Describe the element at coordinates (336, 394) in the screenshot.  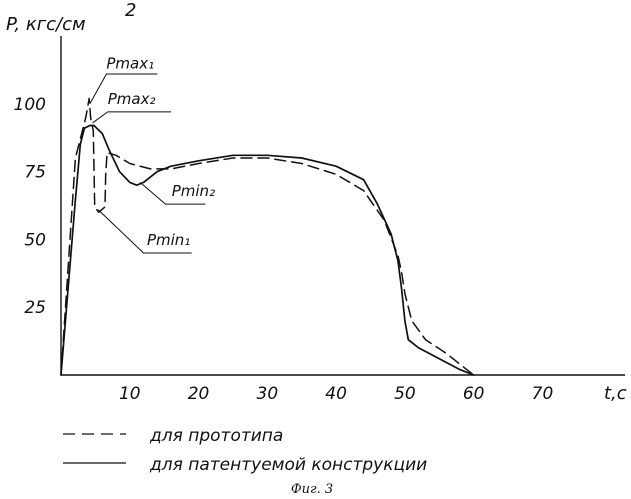
I see `x-tick-label: 40` at that location.